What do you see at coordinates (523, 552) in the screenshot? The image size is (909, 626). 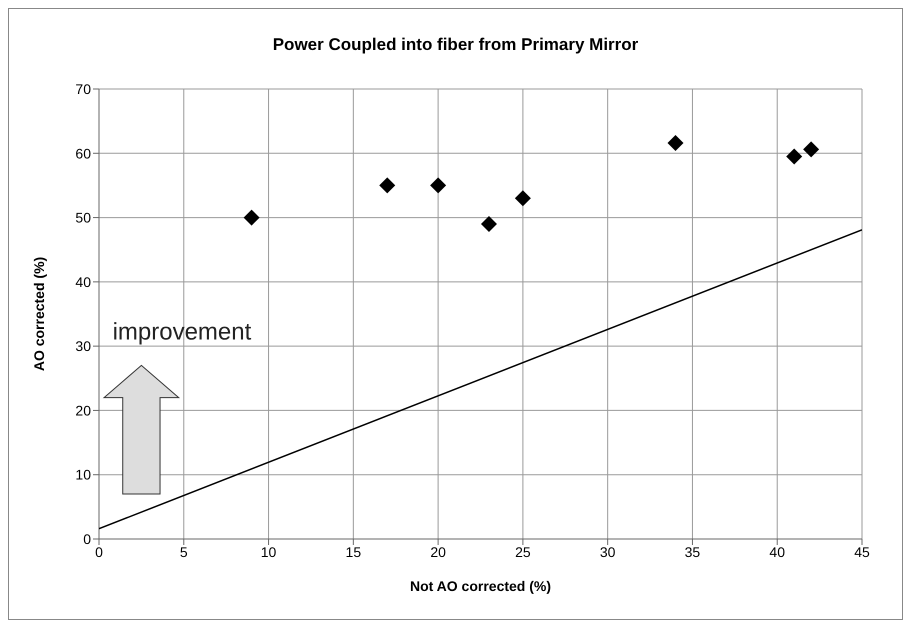 I see `x-tick-label: 25` at bounding box center [523, 552].